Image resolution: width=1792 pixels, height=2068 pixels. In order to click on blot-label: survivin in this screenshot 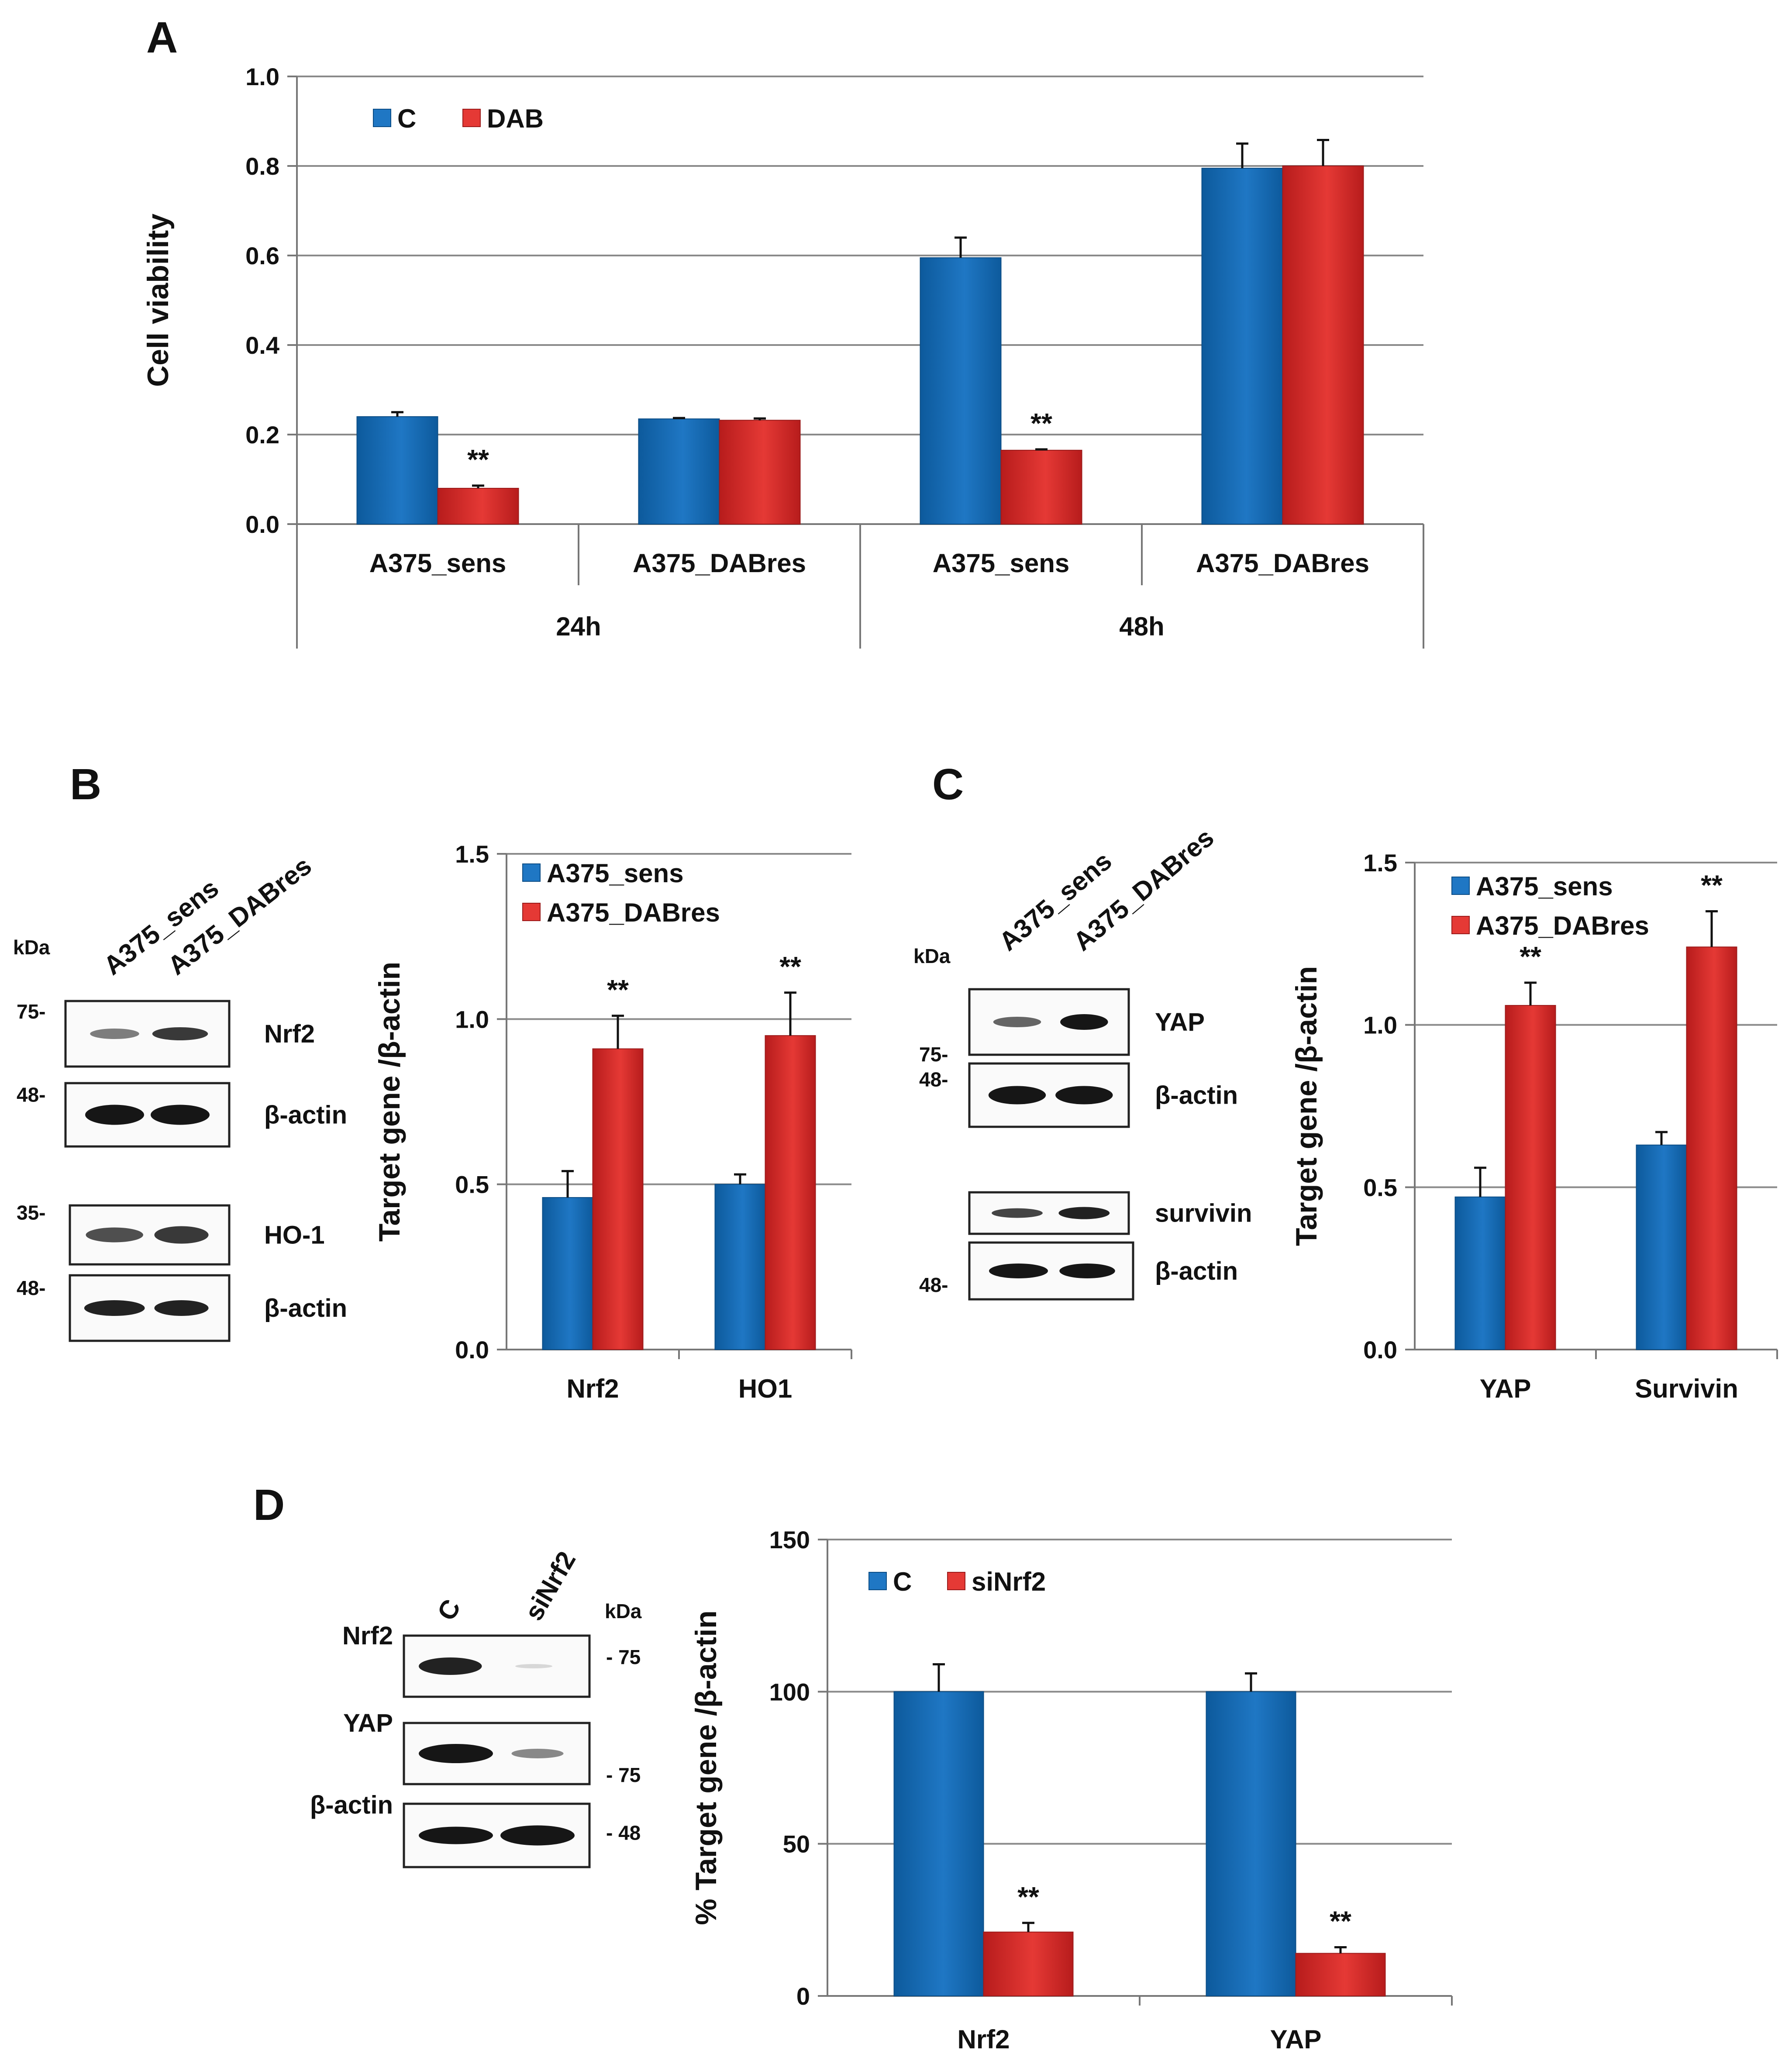, I will do `click(1203, 1214)`.